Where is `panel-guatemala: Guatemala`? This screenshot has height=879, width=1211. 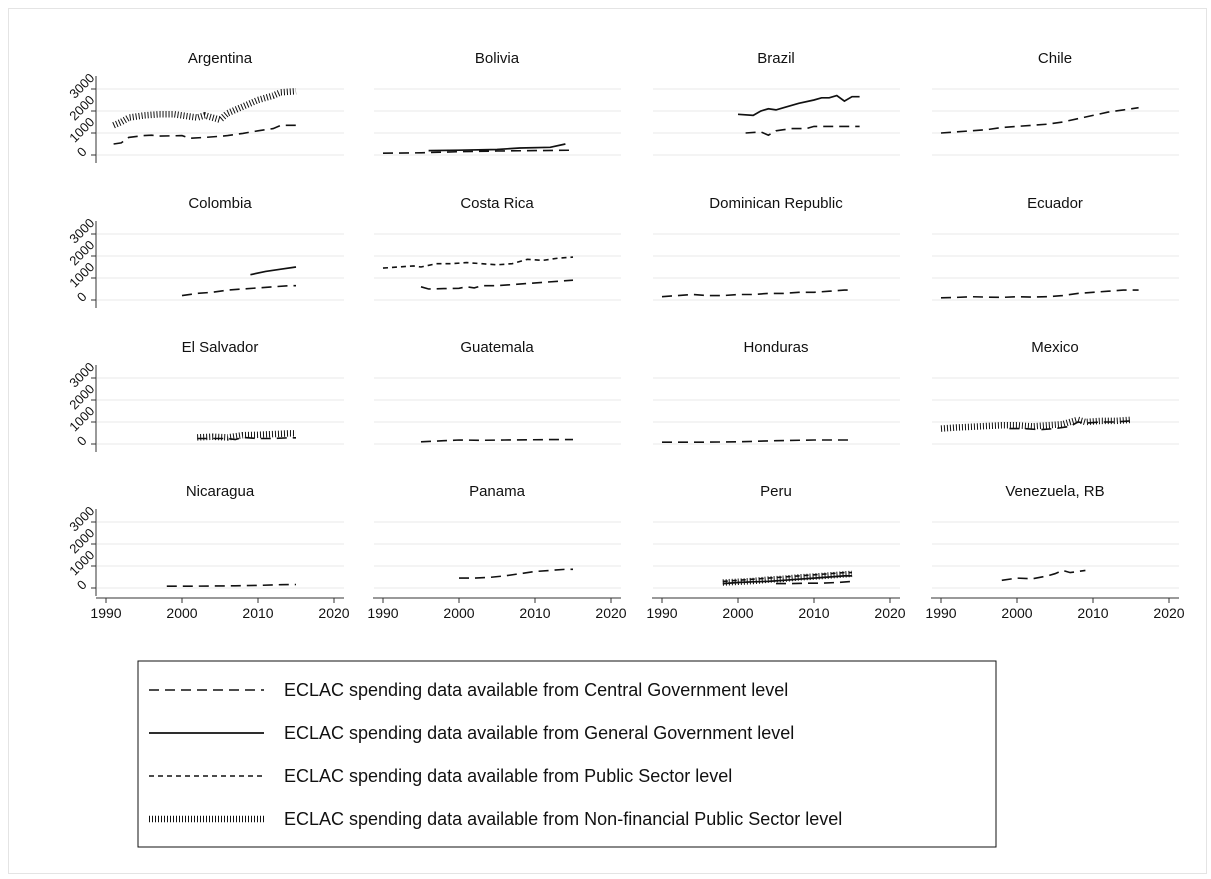
panel-guatemala: Guatemala is located at coordinates (497, 392).